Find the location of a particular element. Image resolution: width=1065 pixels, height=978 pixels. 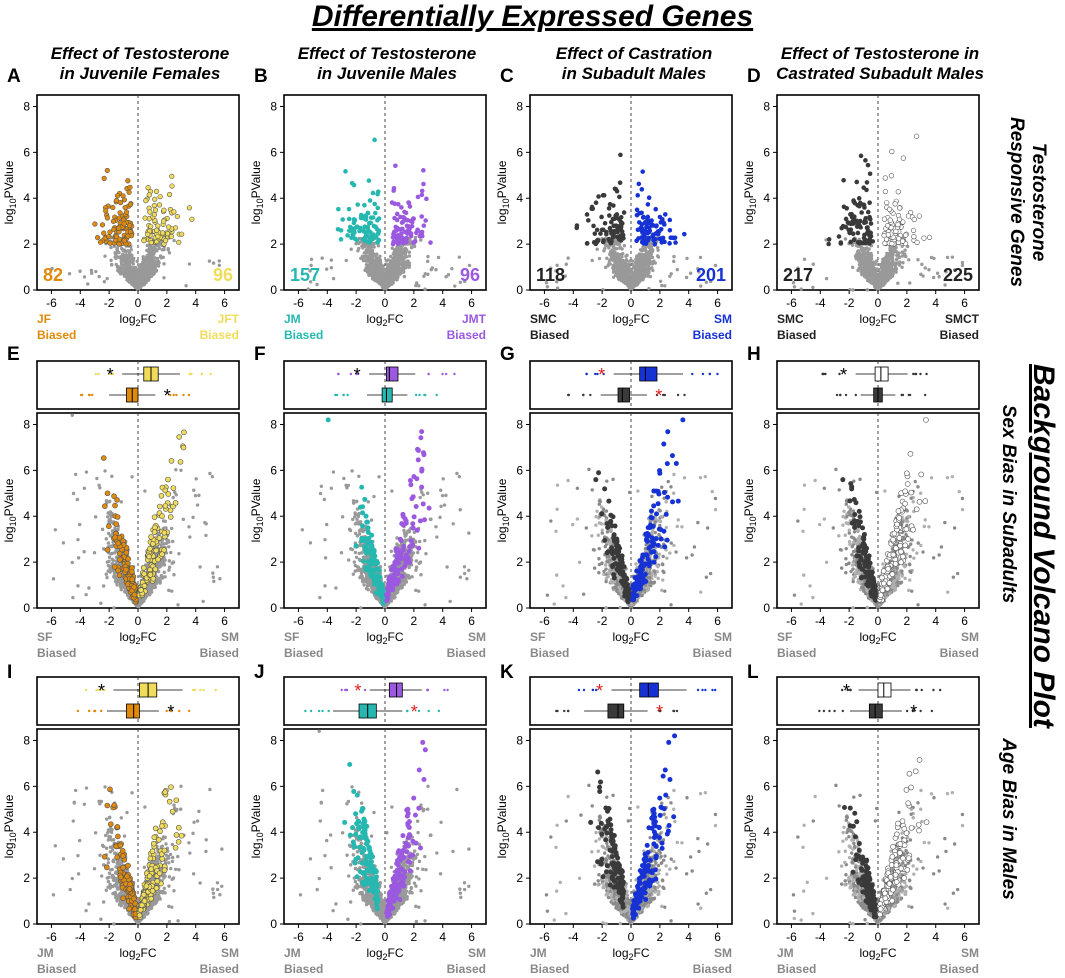

left-bias-label: JF is located at coordinates (44, 319).